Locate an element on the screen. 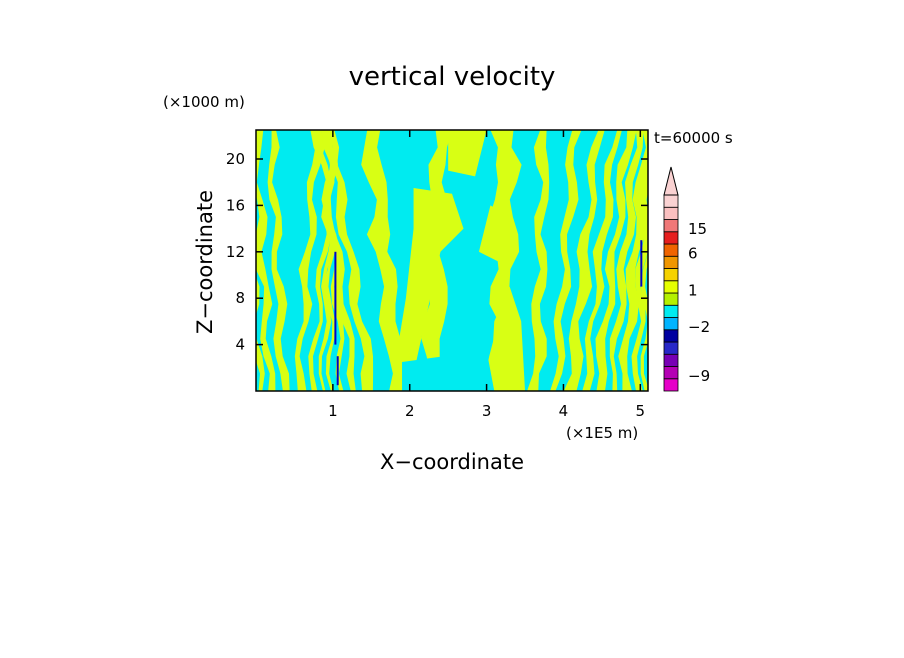 Image resolution: width=904 pixels, height=658 pixels. negative-pocket is located at coordinates (448, 370).